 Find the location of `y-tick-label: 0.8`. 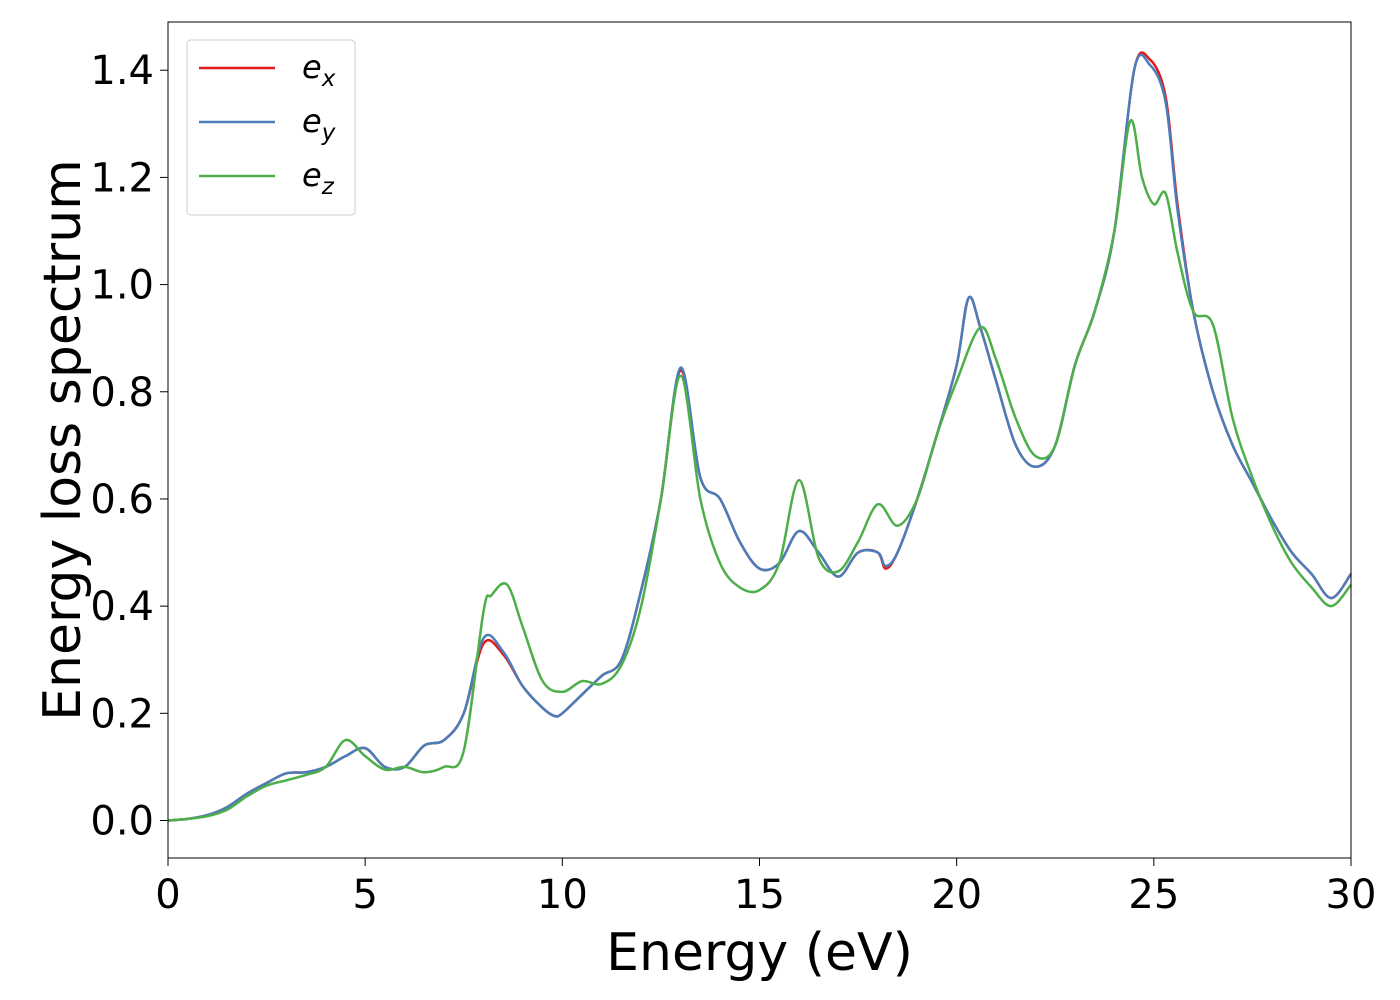

y-tick-label: 0.8 is located at coordinates (122, 393).